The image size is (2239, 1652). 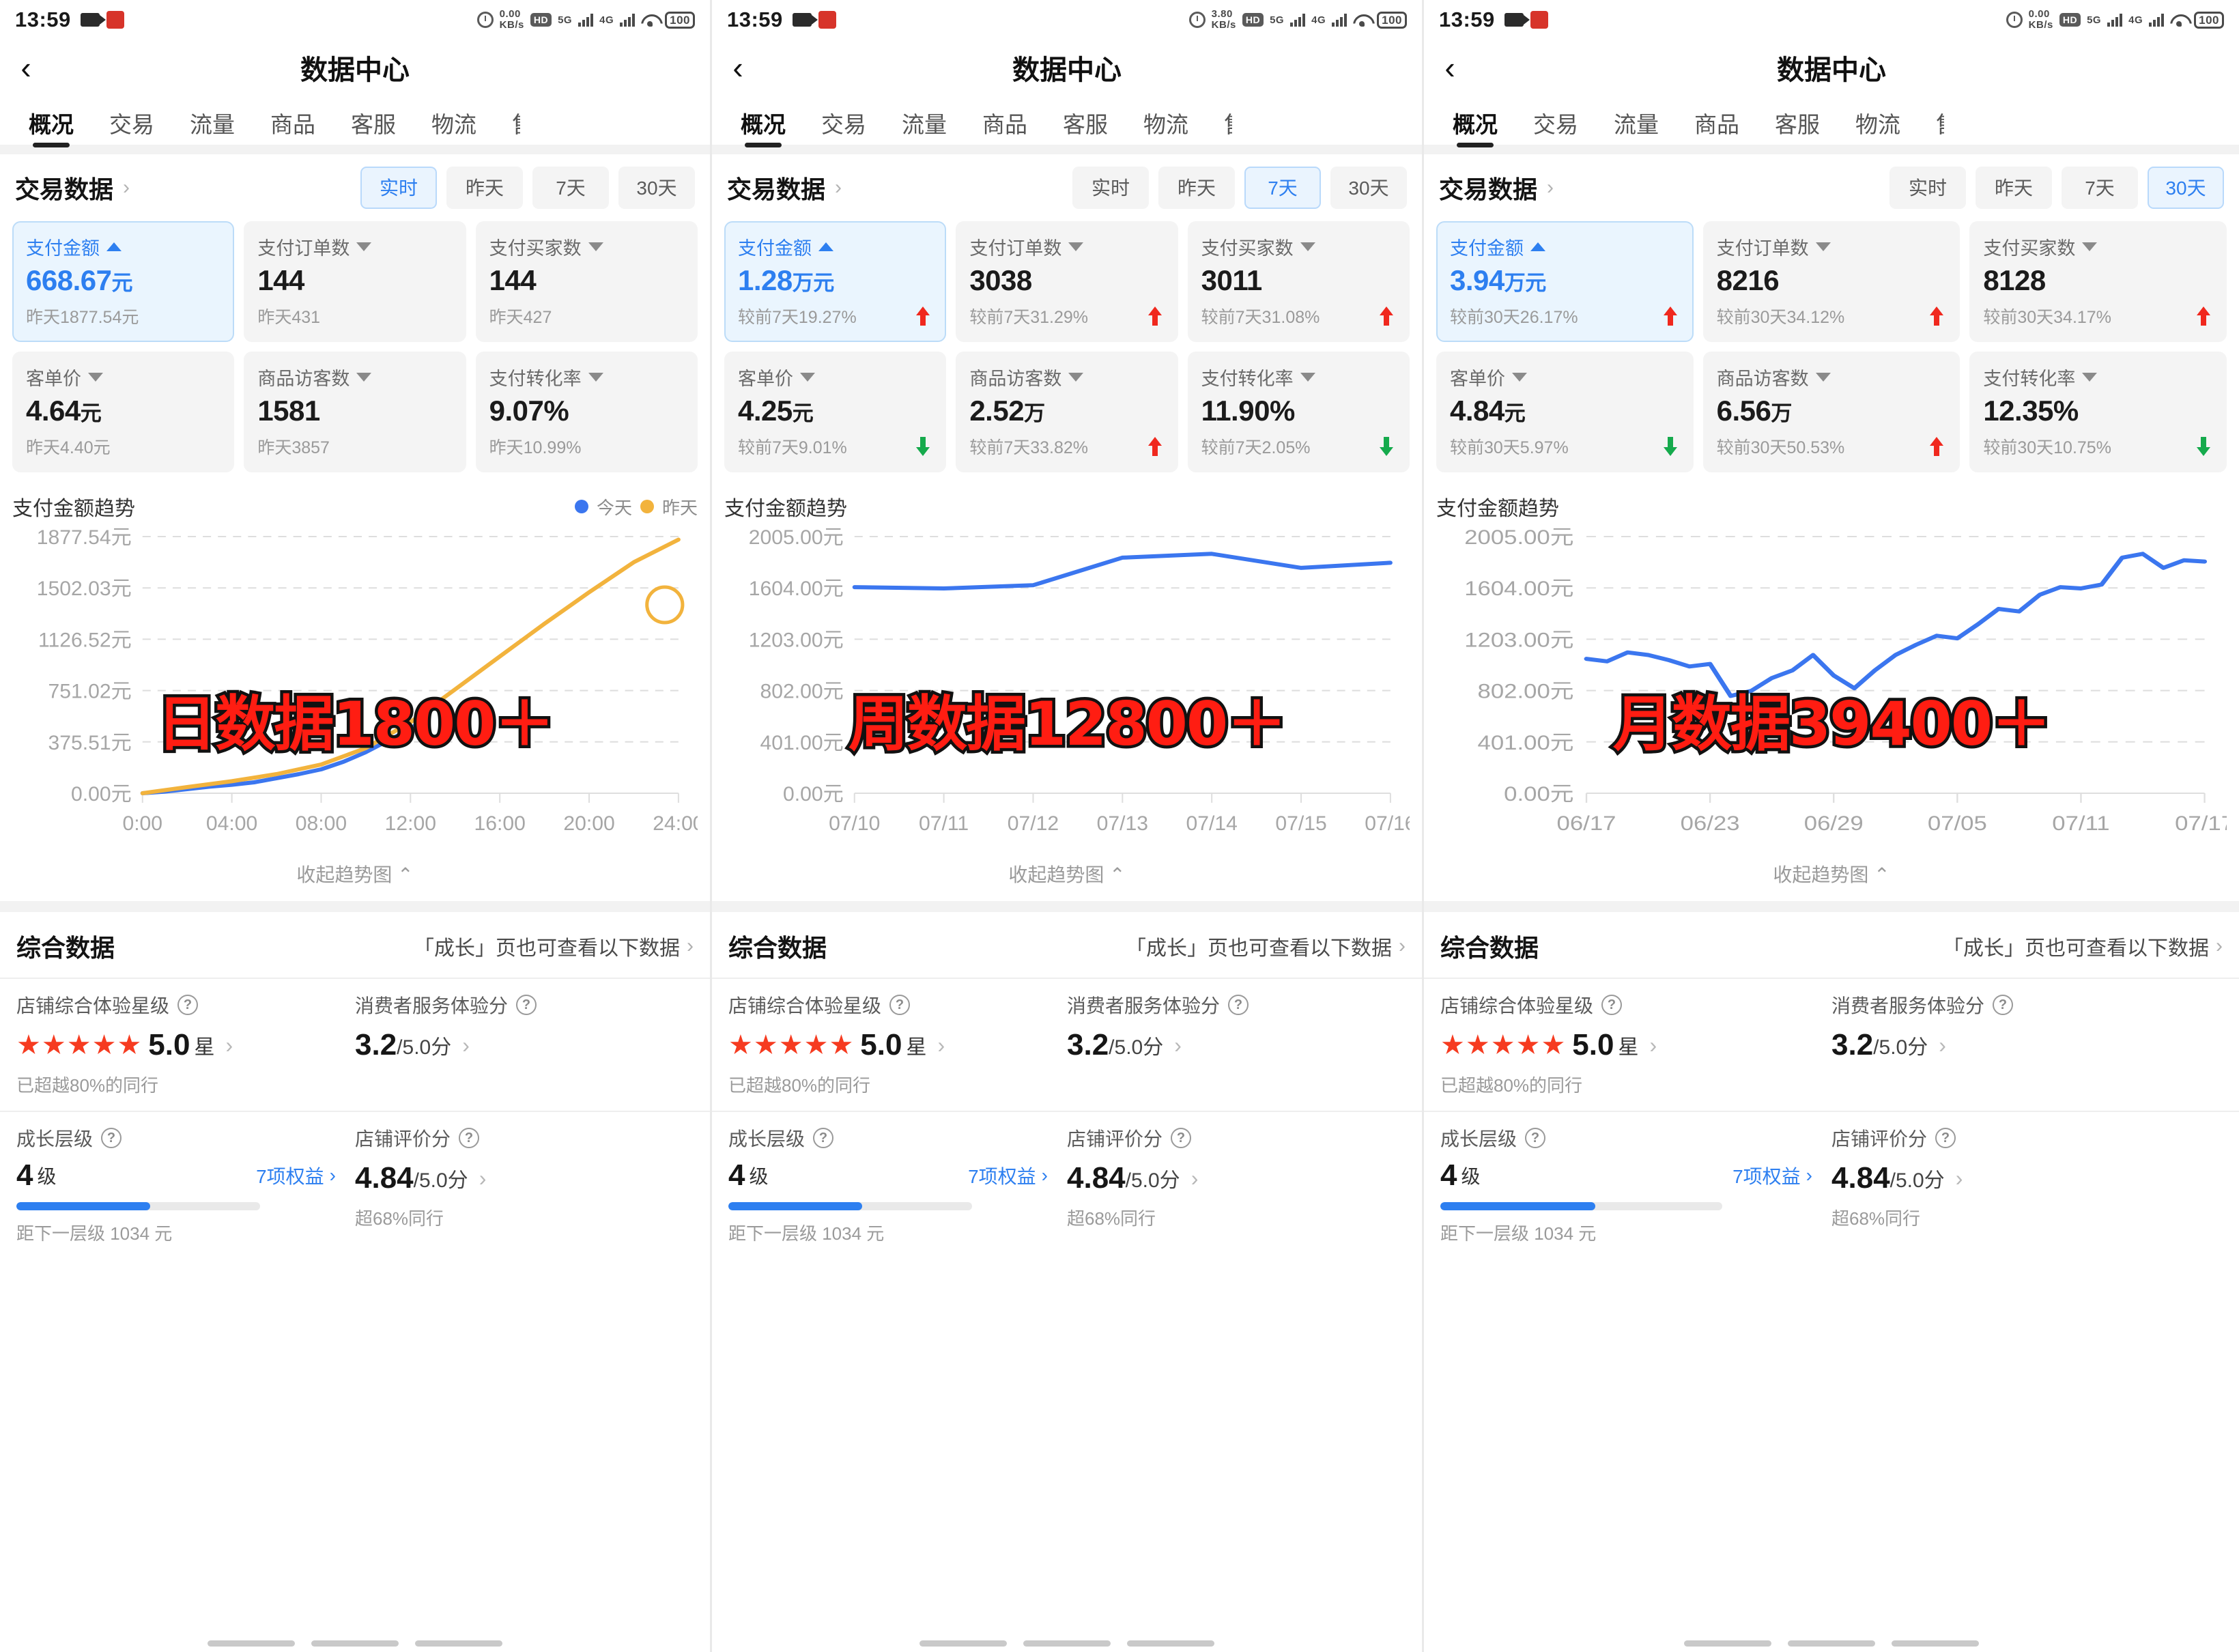 What do you see at coordinates (835, 281) in the screenshot?
I see `metric-card-0: 支付金额 1.28万元 较前7天19.27%` at bounding box center [835, 281].